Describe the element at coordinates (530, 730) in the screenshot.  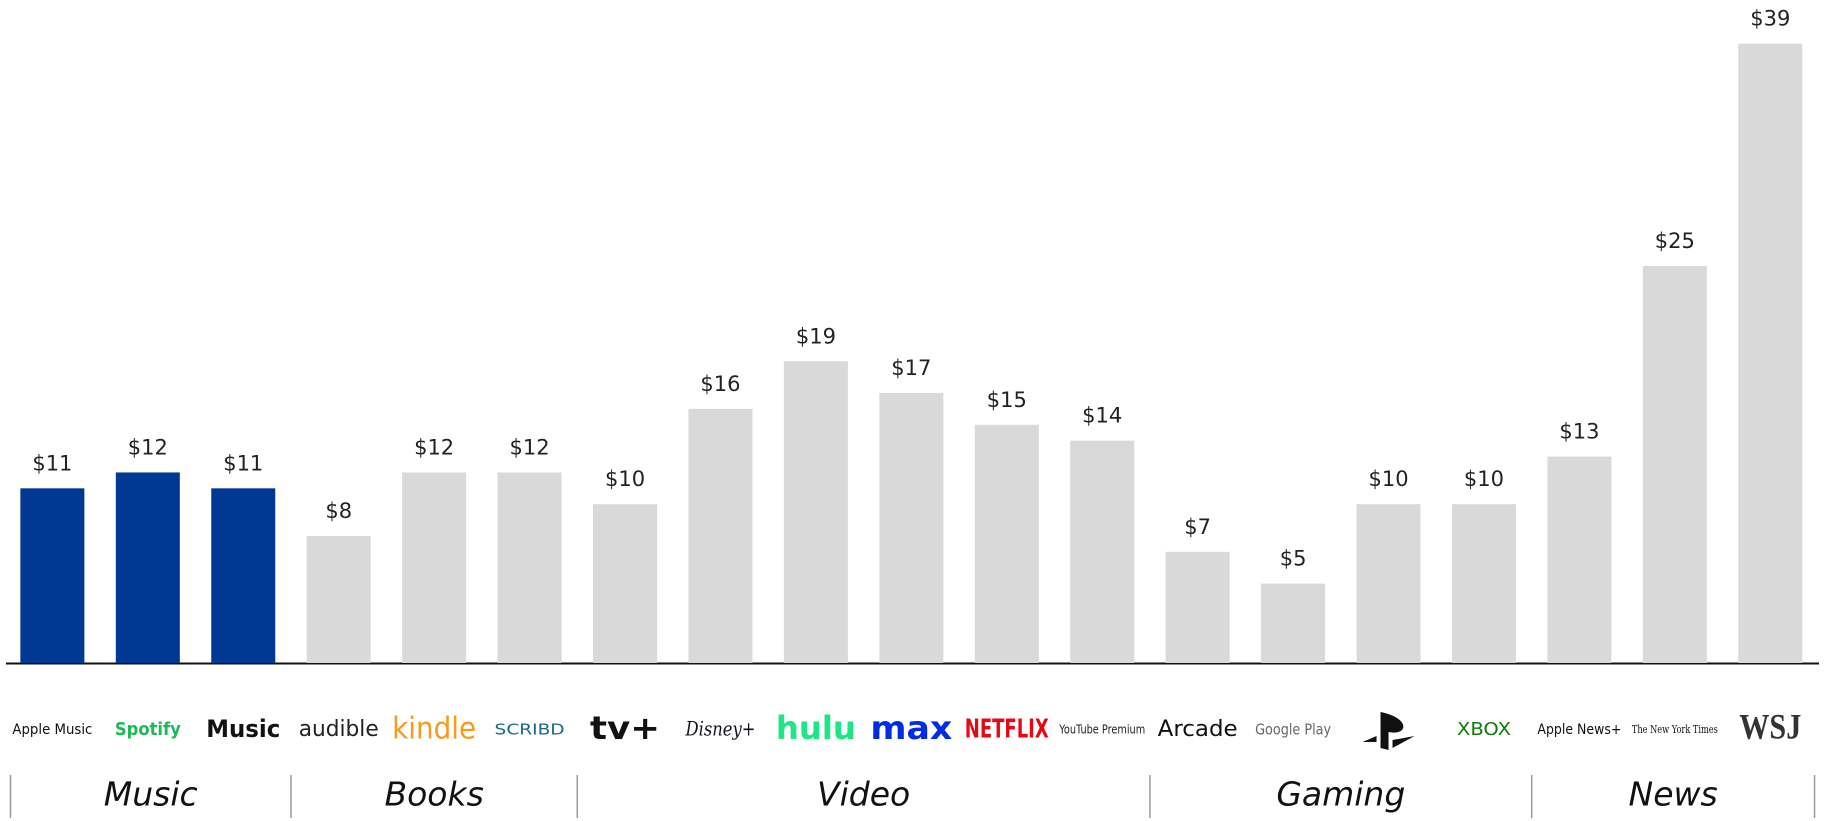
I see `brand-logo: SCRIBD` at that location.